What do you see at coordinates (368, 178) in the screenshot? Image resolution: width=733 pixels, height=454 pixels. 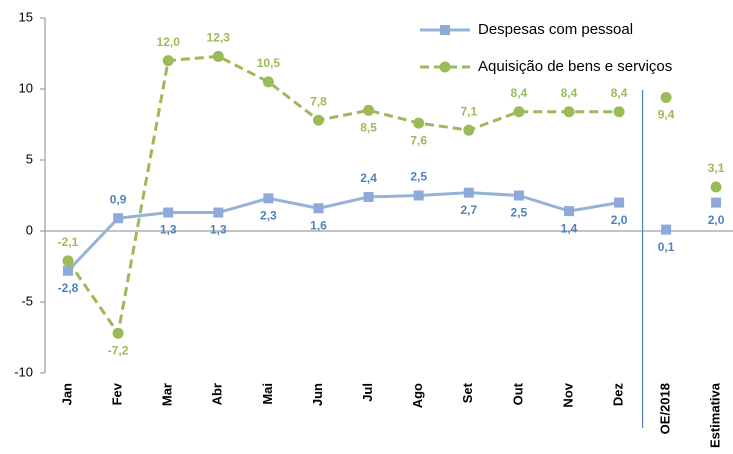 I see `data-label: 2,4` at bounding box center [368, 178].